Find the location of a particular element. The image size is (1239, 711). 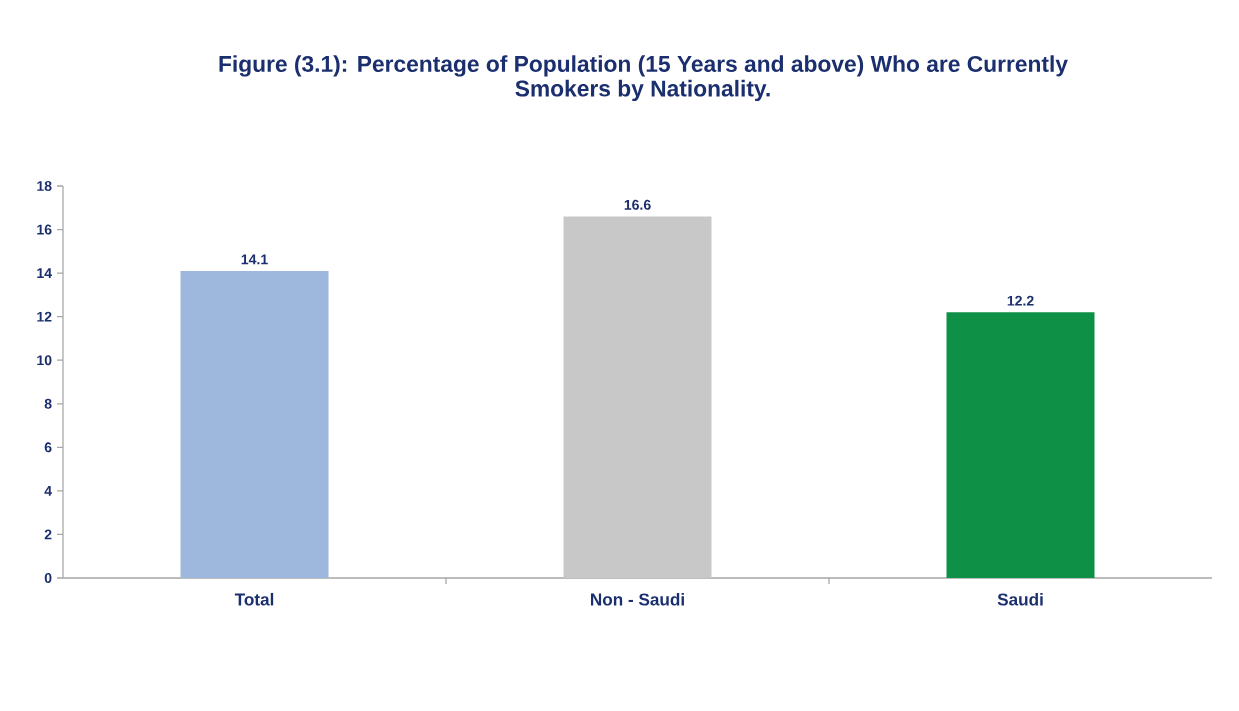

y-tick-label: 0 is located at coordinates (48, 578).